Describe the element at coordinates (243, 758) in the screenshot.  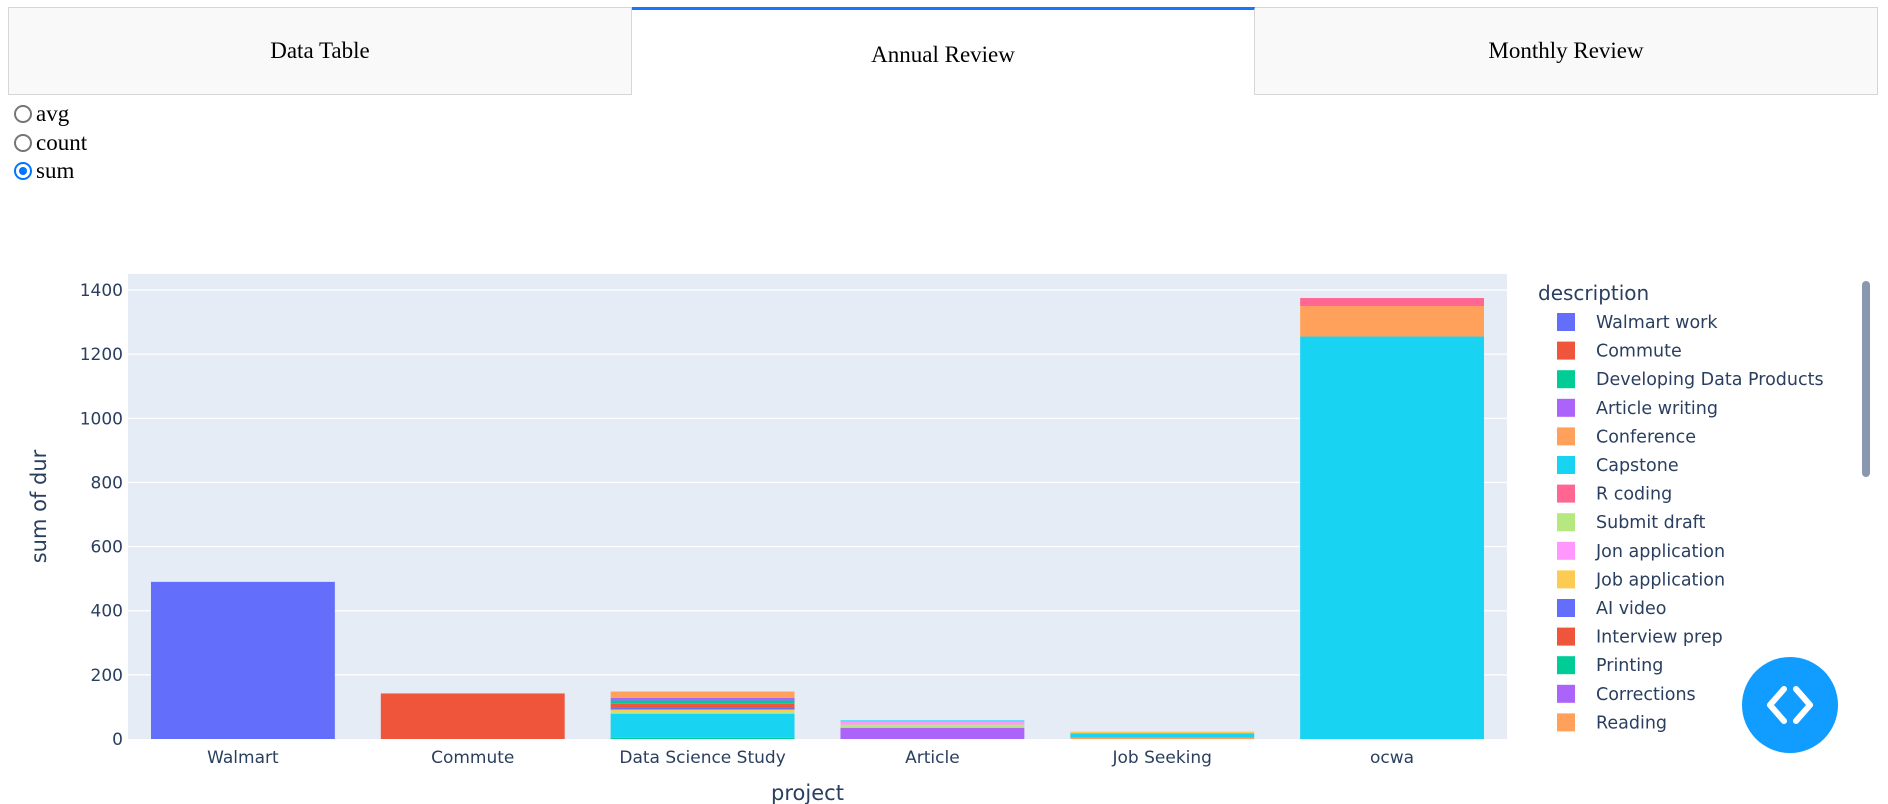
I see `x-tick-label: Walmart` at that location.